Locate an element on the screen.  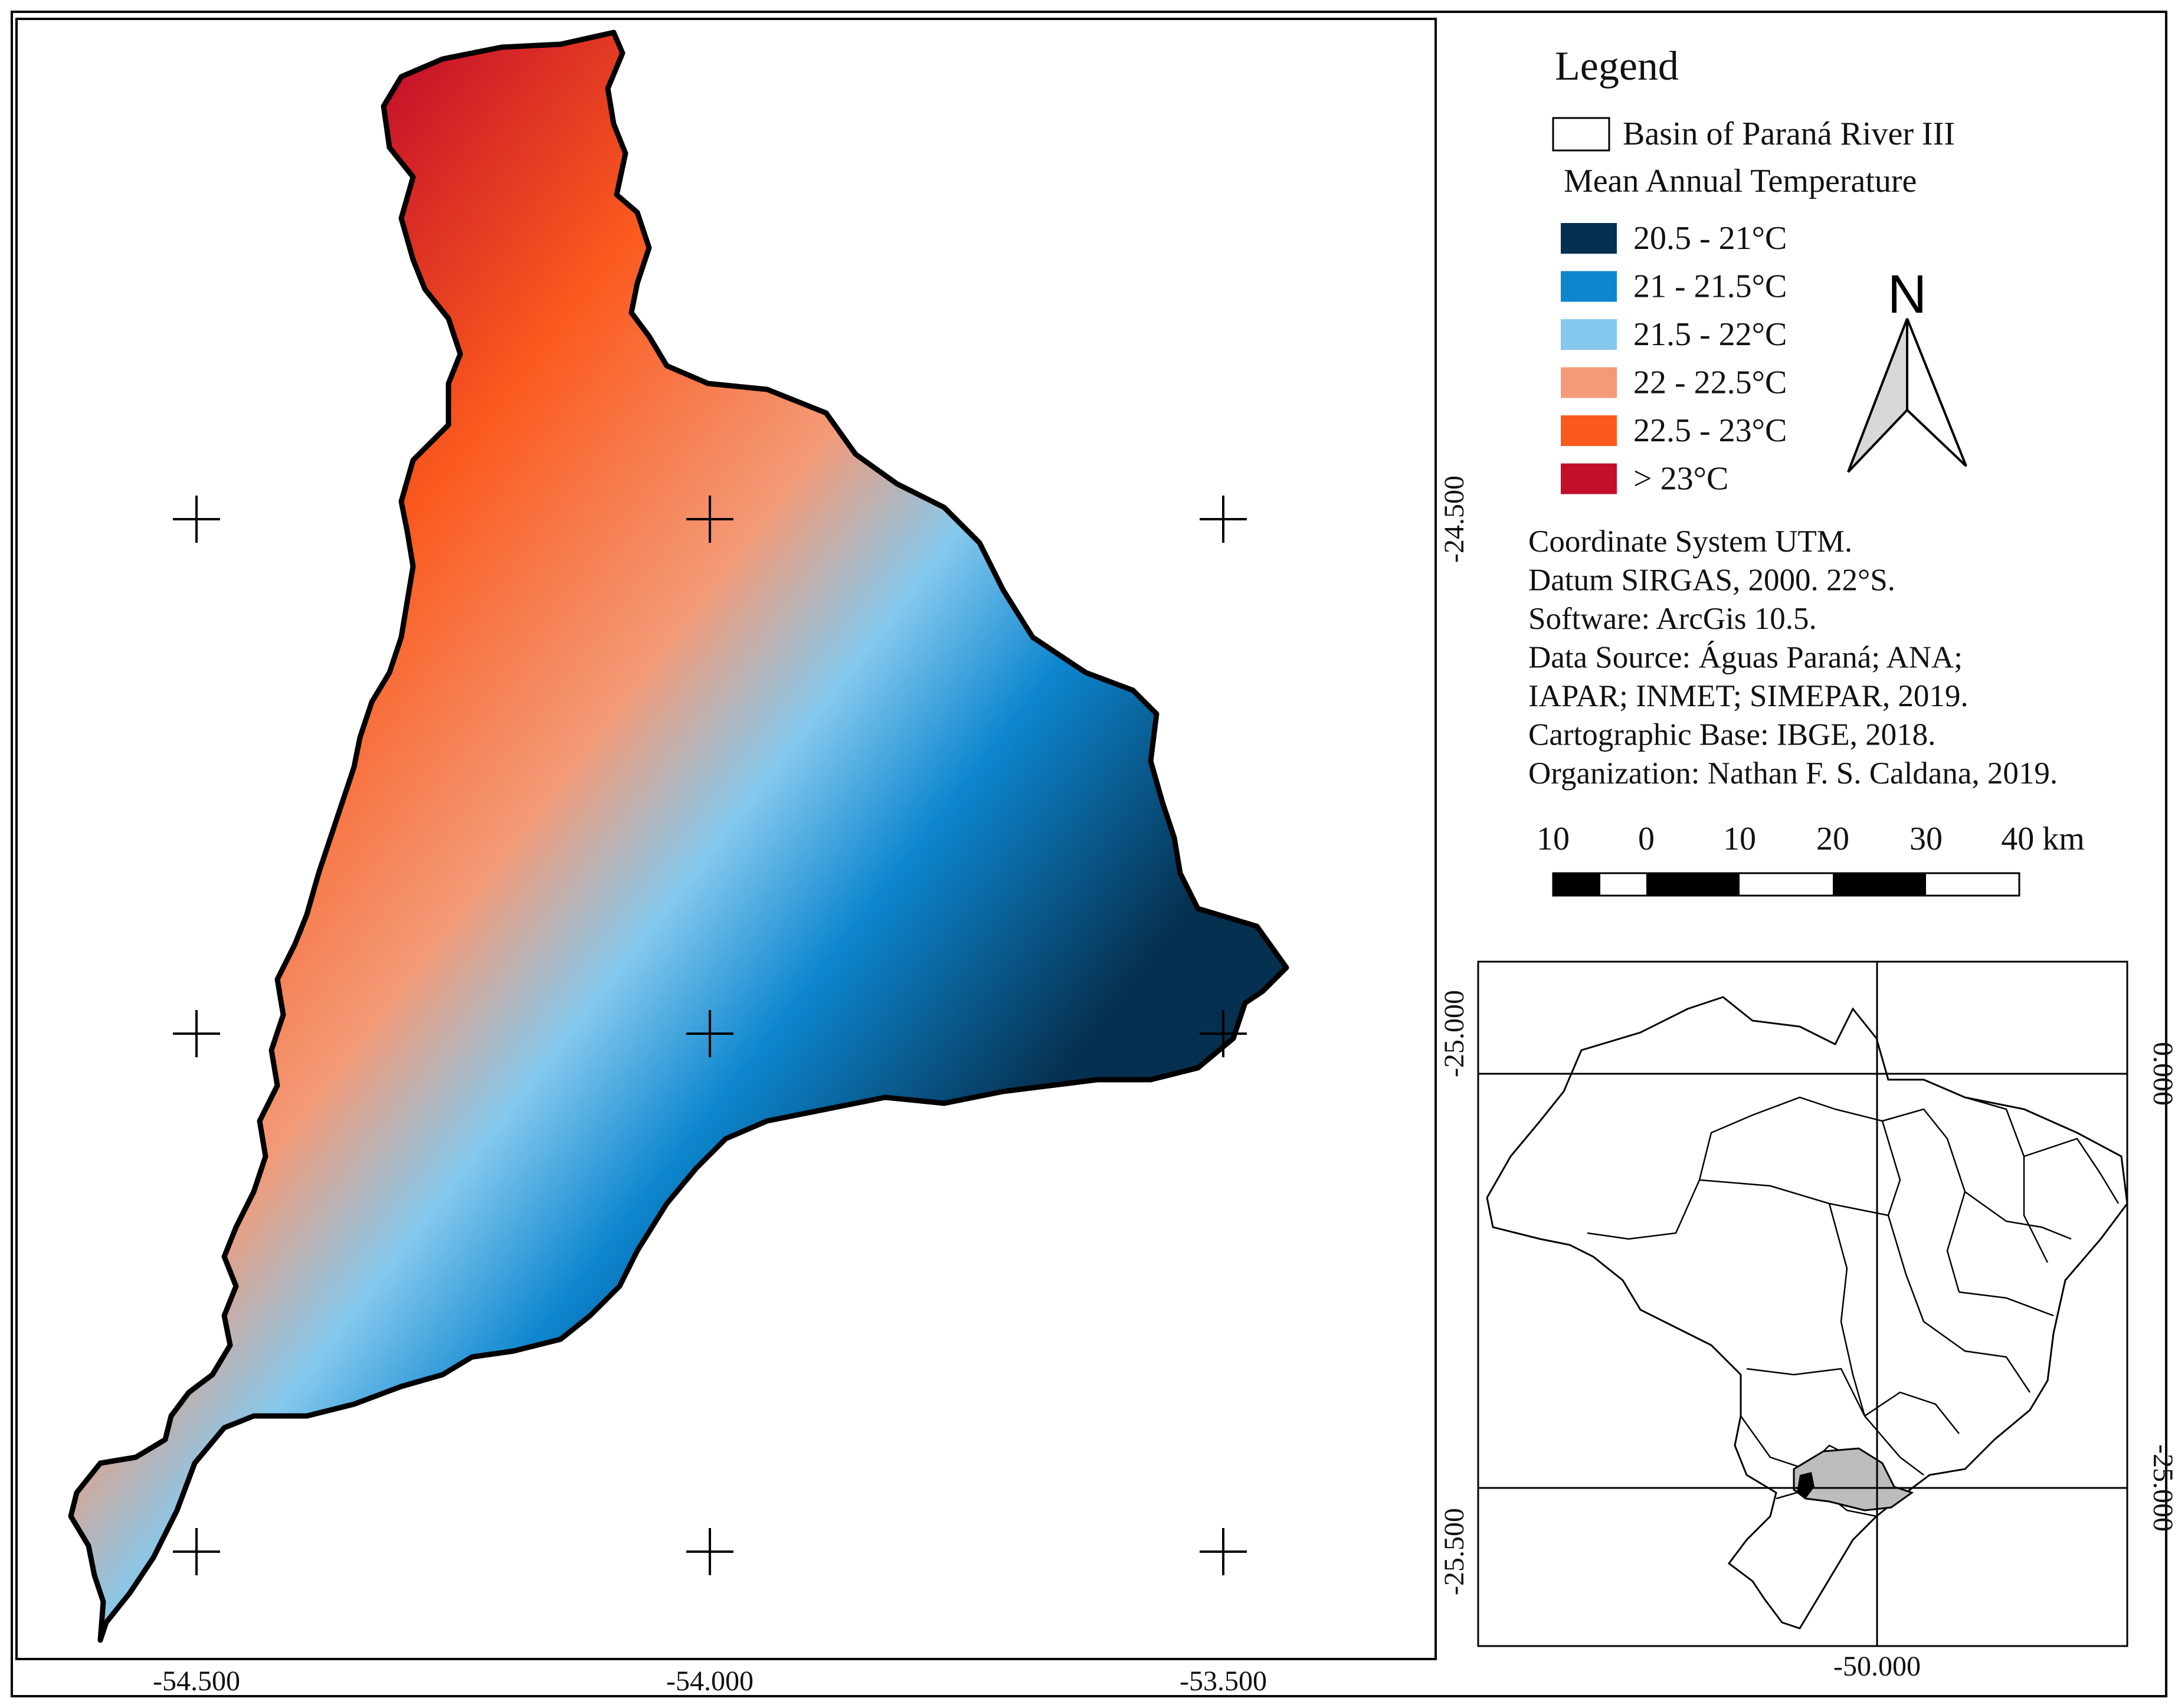
scale-bar-outline is located at coordinates (1786, 884).